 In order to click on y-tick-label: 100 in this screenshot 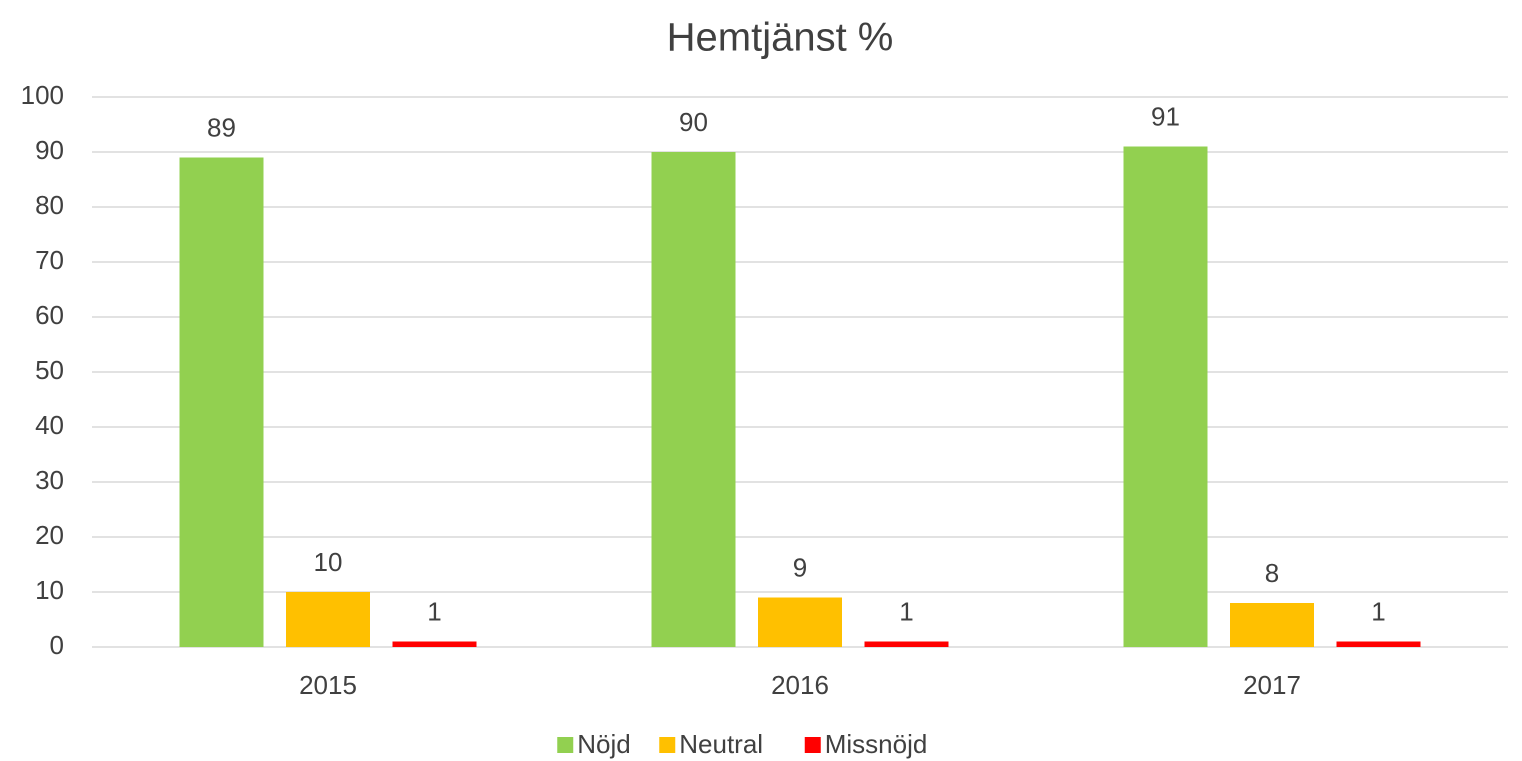, I will do `click(42, 95)`.